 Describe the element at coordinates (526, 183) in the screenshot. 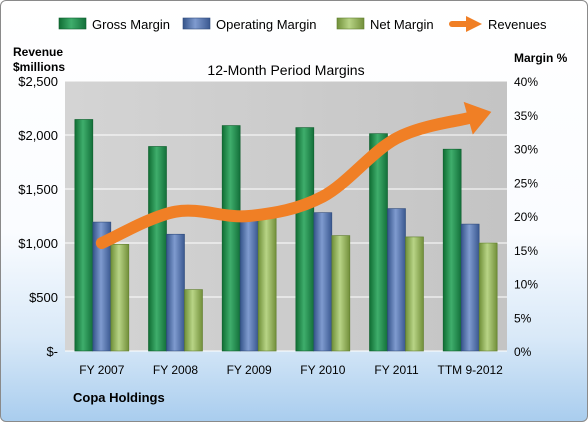

I see `right-tick-label: 25%` at that location.